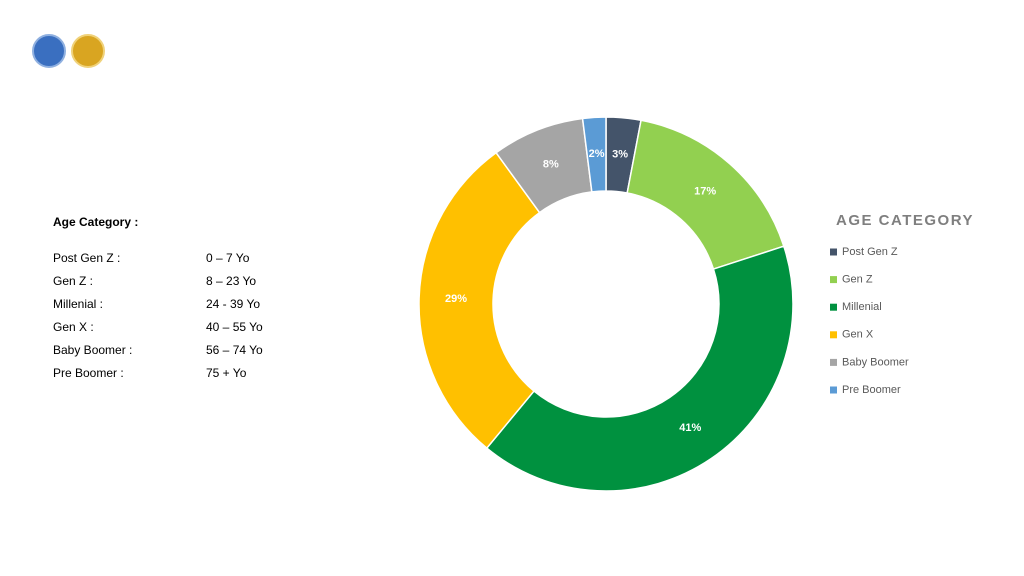  What do you see at coordinates (92, 350) in the screenshot?
I see `age-label: Baby Boomer :` at bounding box center [92, 350].